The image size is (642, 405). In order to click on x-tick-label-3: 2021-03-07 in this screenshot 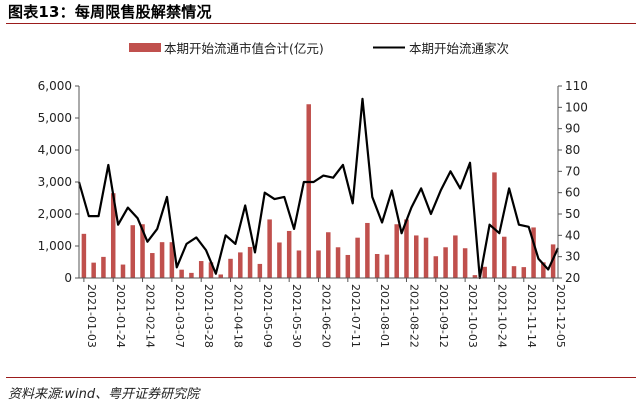, I will do `click(179, 316)`.